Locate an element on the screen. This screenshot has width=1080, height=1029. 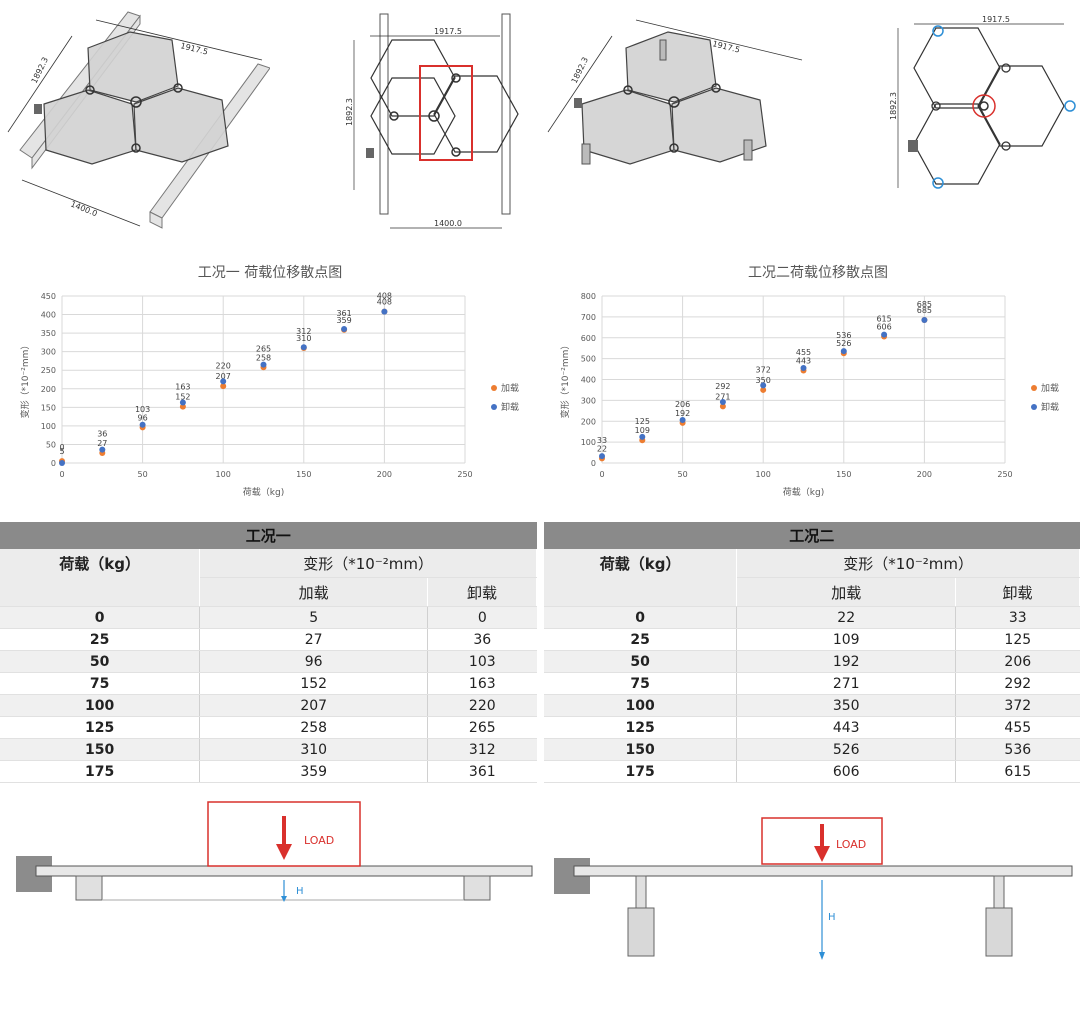
load-cell: 75 is located at coordinates (100, 683).